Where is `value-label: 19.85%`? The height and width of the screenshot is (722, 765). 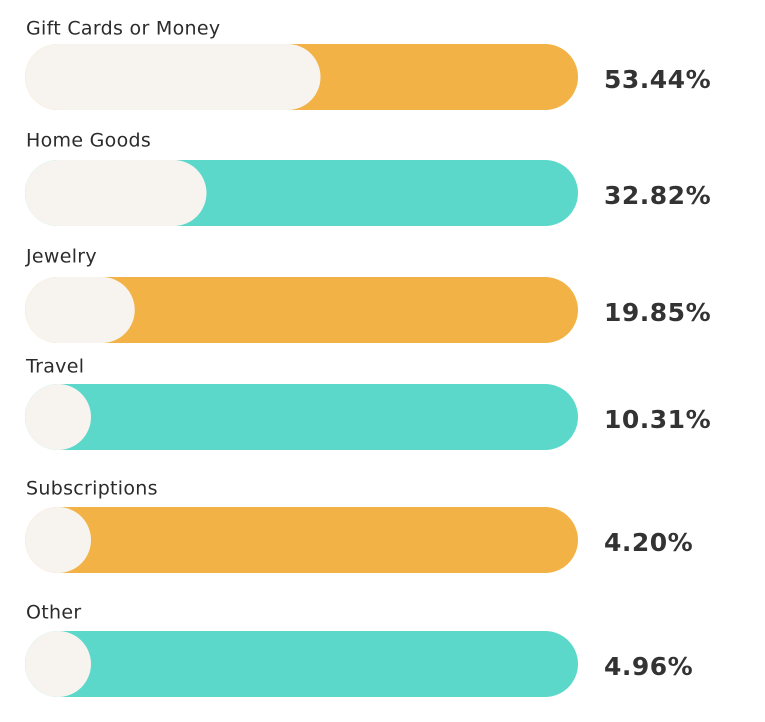
value-label: 19.85% is located at coordinates (657, 312).